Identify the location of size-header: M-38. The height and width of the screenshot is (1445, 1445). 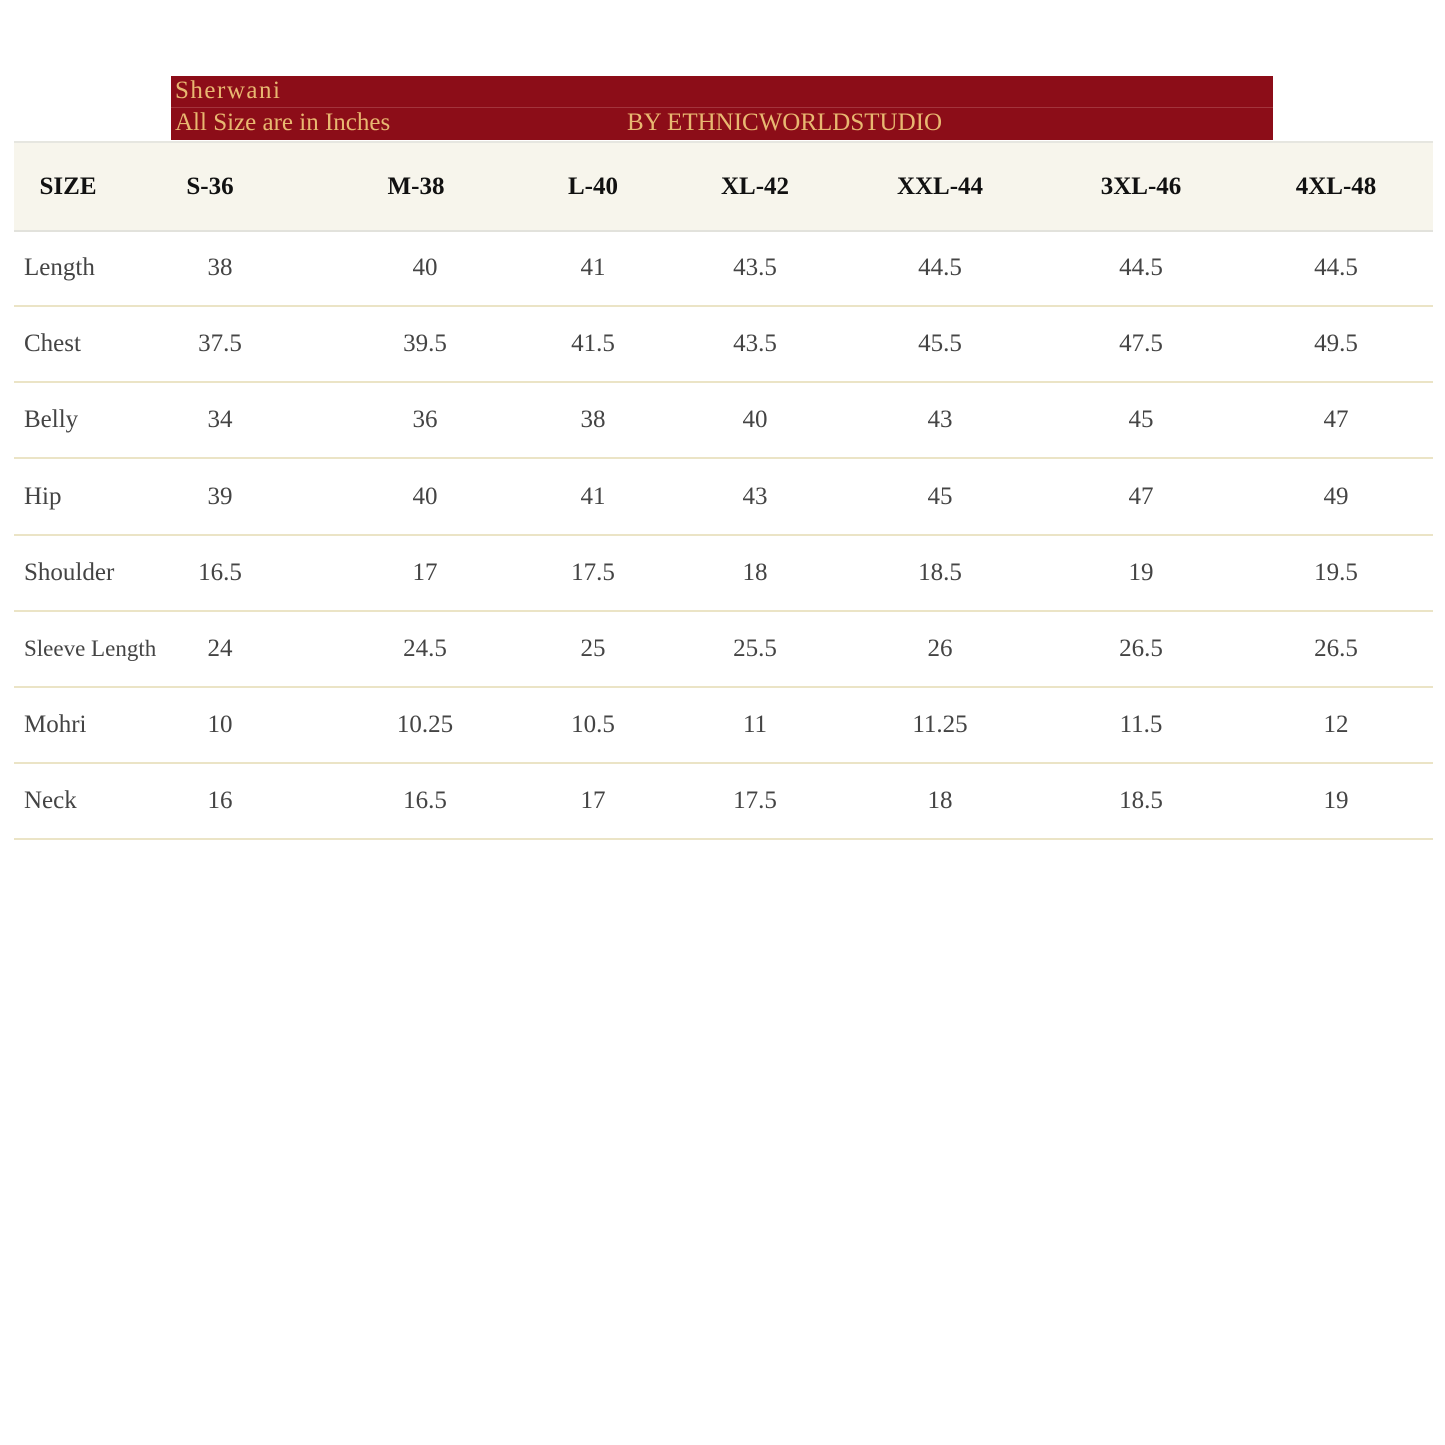
(416, 186).